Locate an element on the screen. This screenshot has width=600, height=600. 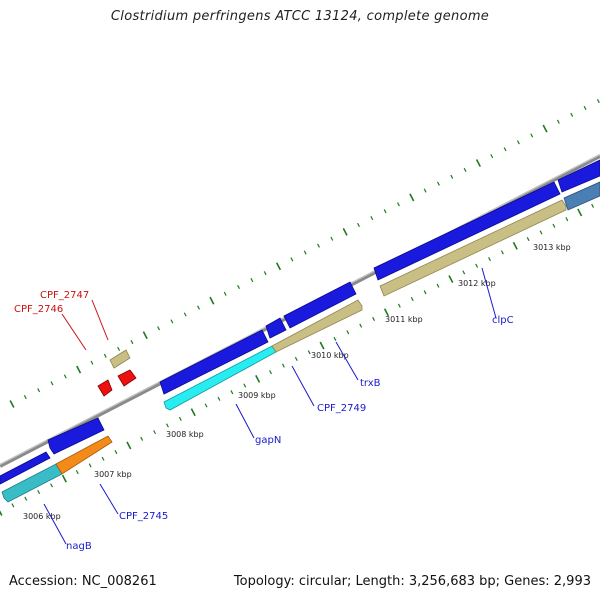
scale-label-3012: 3012 kbp is located at coordinates (477, 283).